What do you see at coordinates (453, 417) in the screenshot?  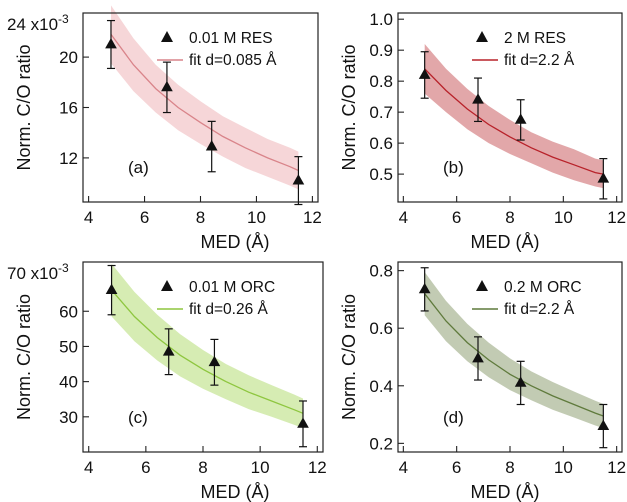 I see `panel-label: (d)` at bounding box center [453, 417].